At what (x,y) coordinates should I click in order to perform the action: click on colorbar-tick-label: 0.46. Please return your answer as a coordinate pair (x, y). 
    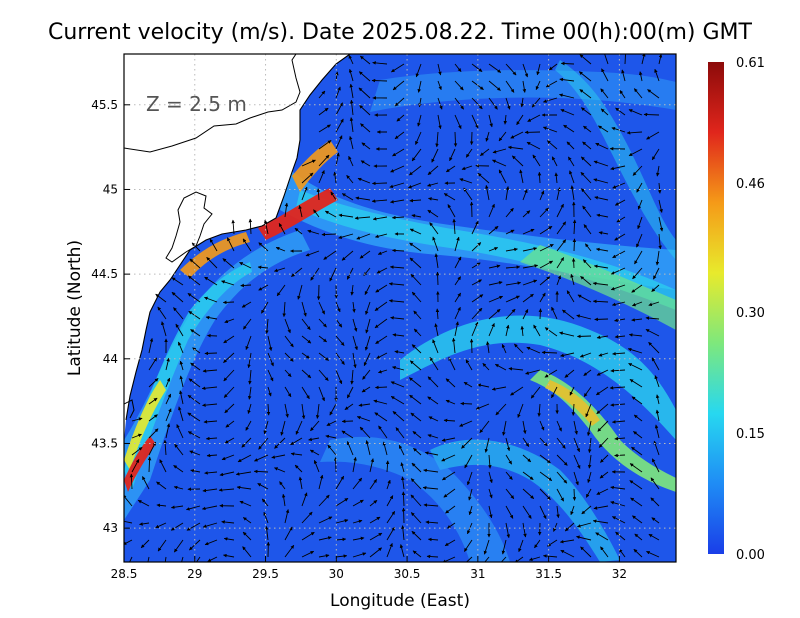
    Looking at the image, I should click on (750, 184).